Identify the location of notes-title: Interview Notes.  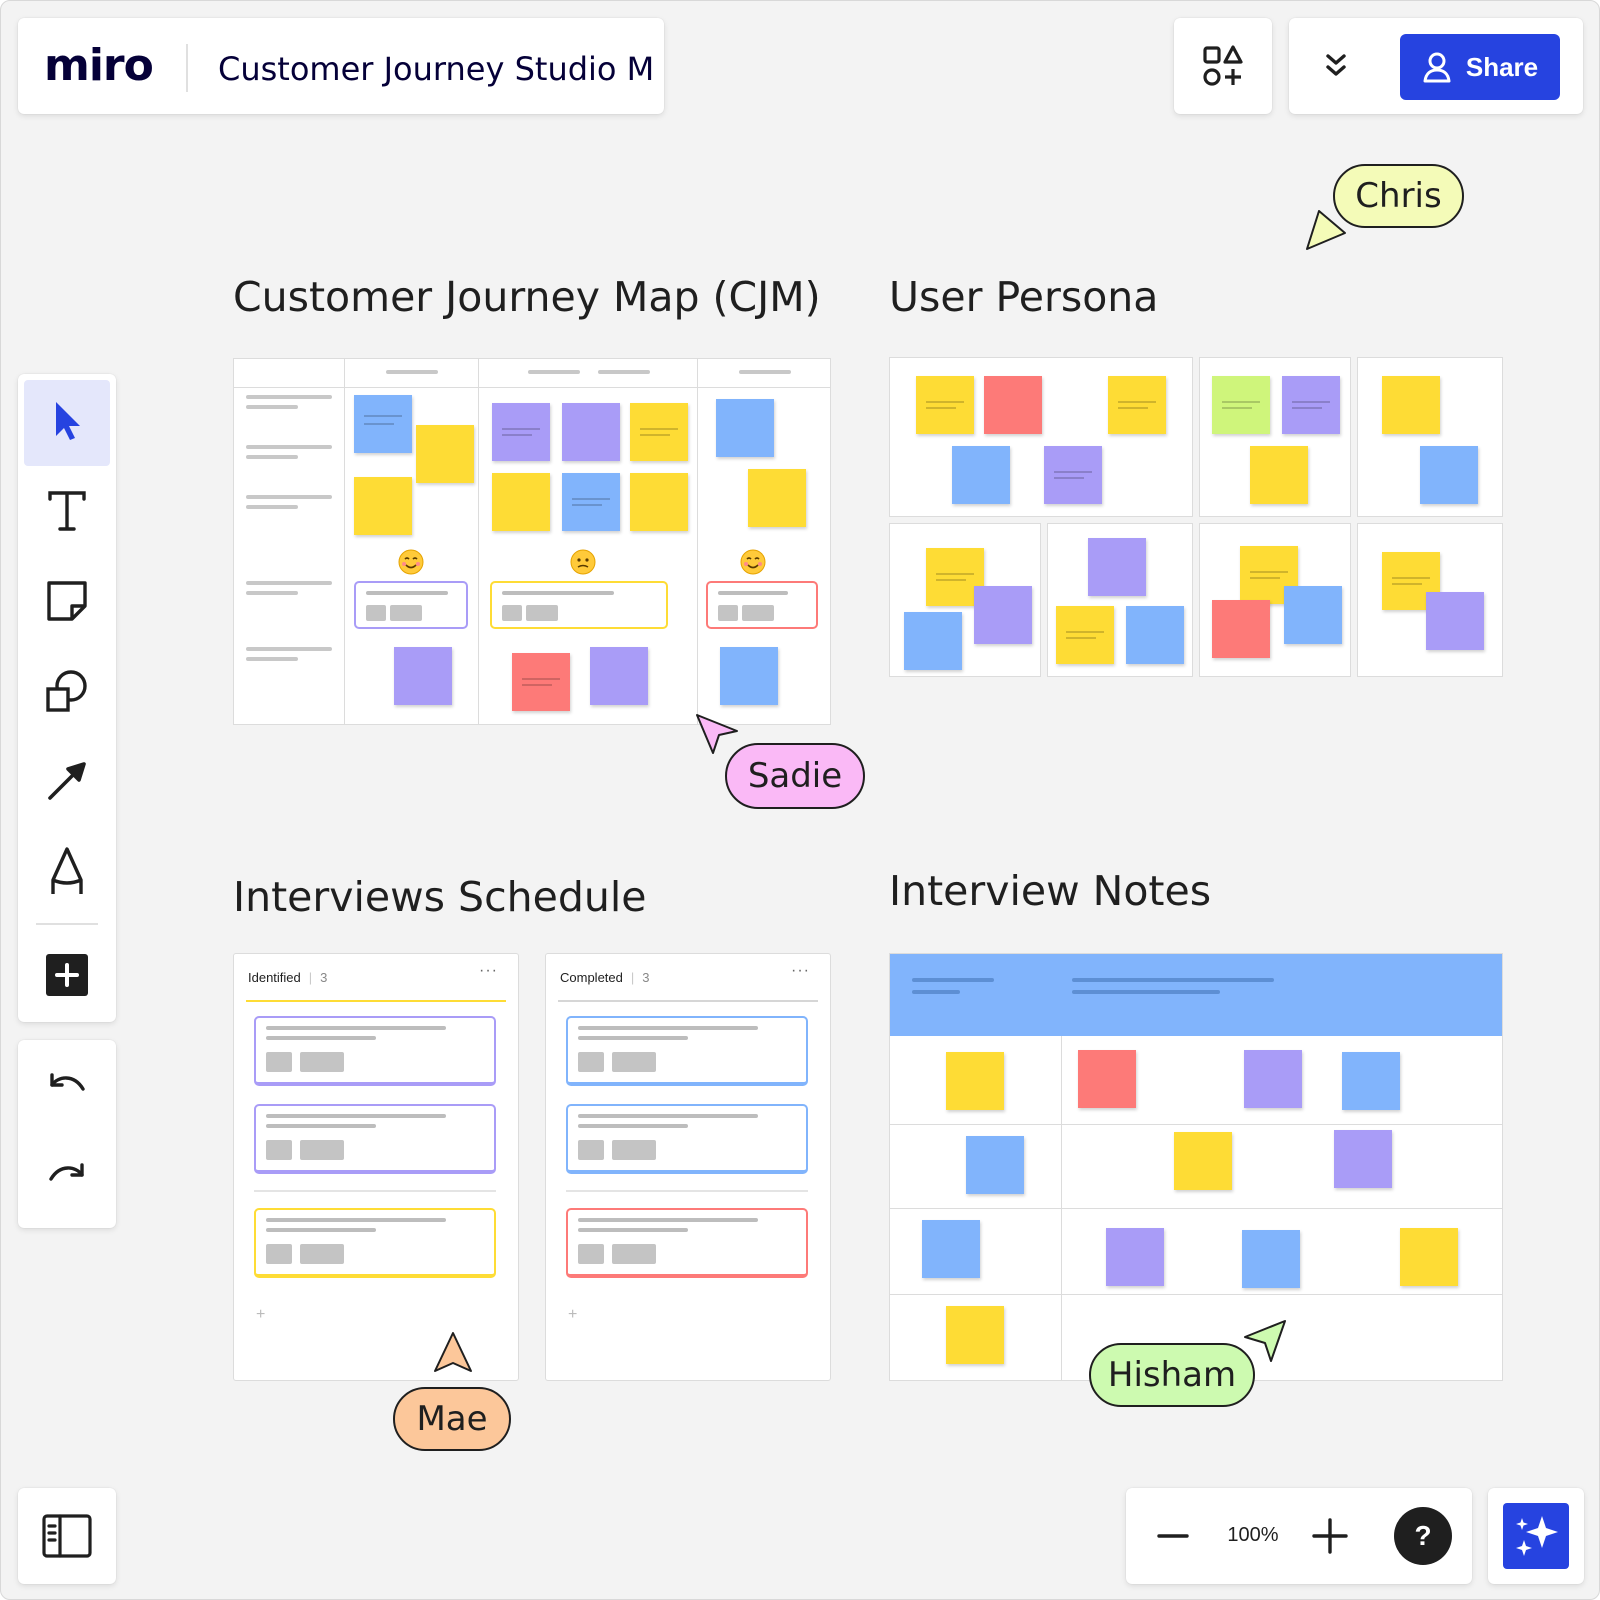
(1050, 891).